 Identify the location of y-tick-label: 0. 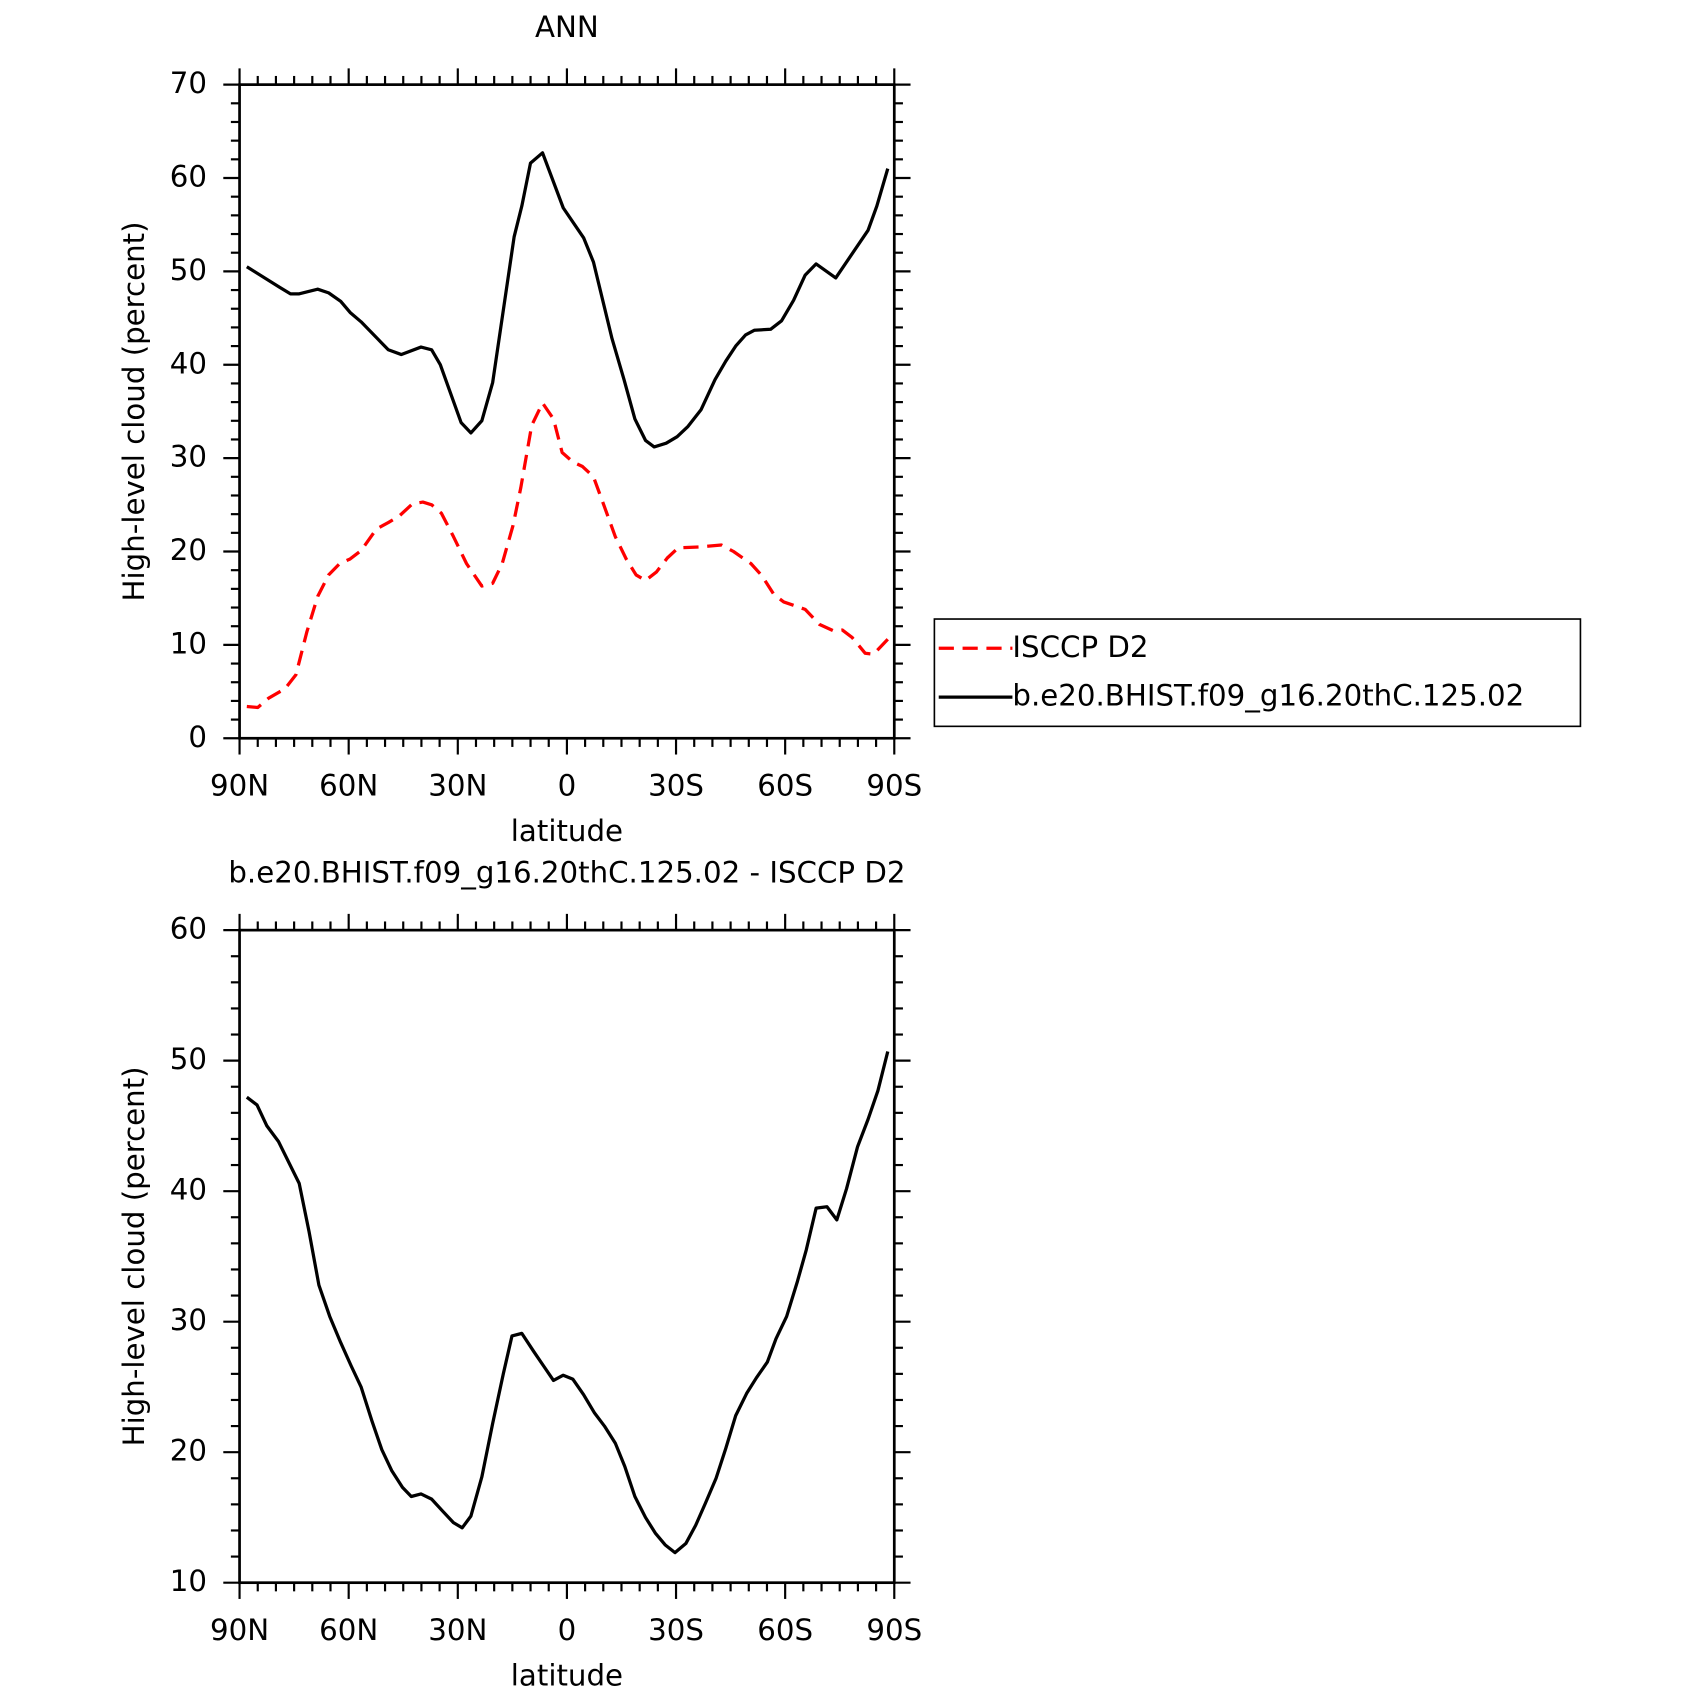
(197, 737).